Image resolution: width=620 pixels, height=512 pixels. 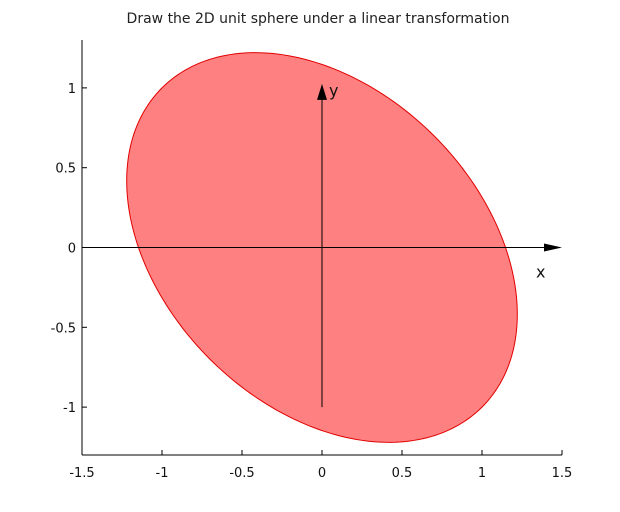 I want to click on x-tick-label: -1.5, so click(x=81, y=473).